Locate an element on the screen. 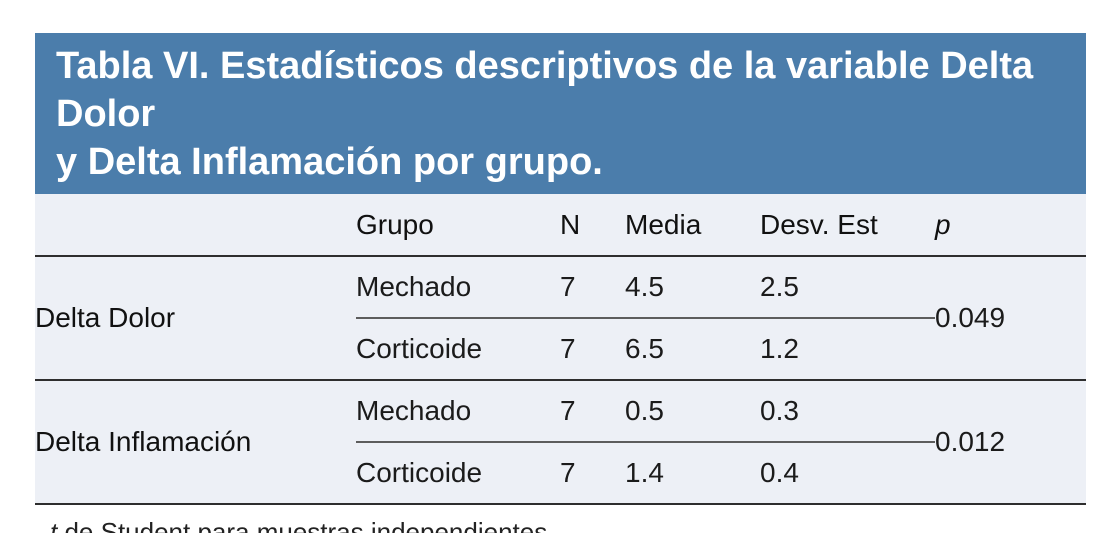  column-header-n: N is located at coordinates (592, 225).